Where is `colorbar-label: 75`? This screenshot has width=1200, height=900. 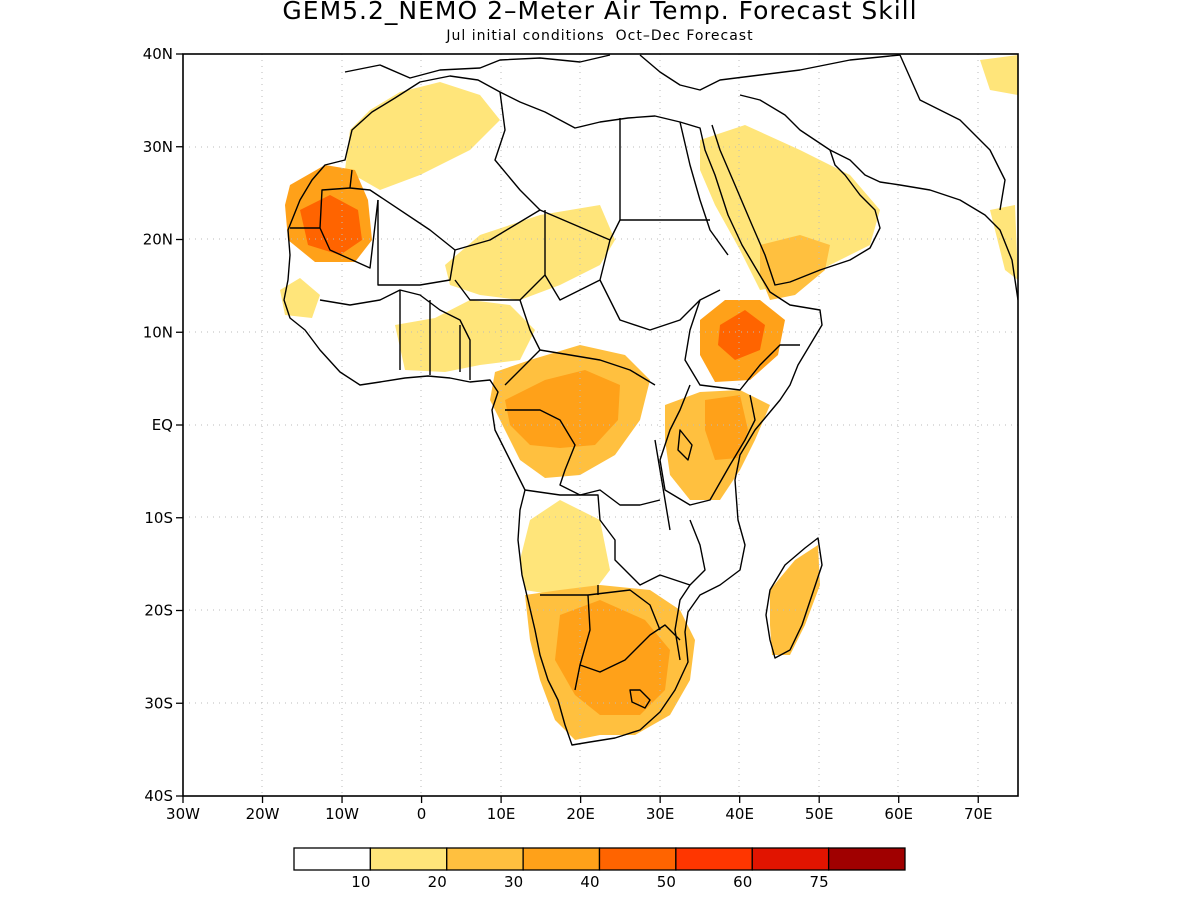 colorbar-label: 75 is located at coordinates (819, 882).